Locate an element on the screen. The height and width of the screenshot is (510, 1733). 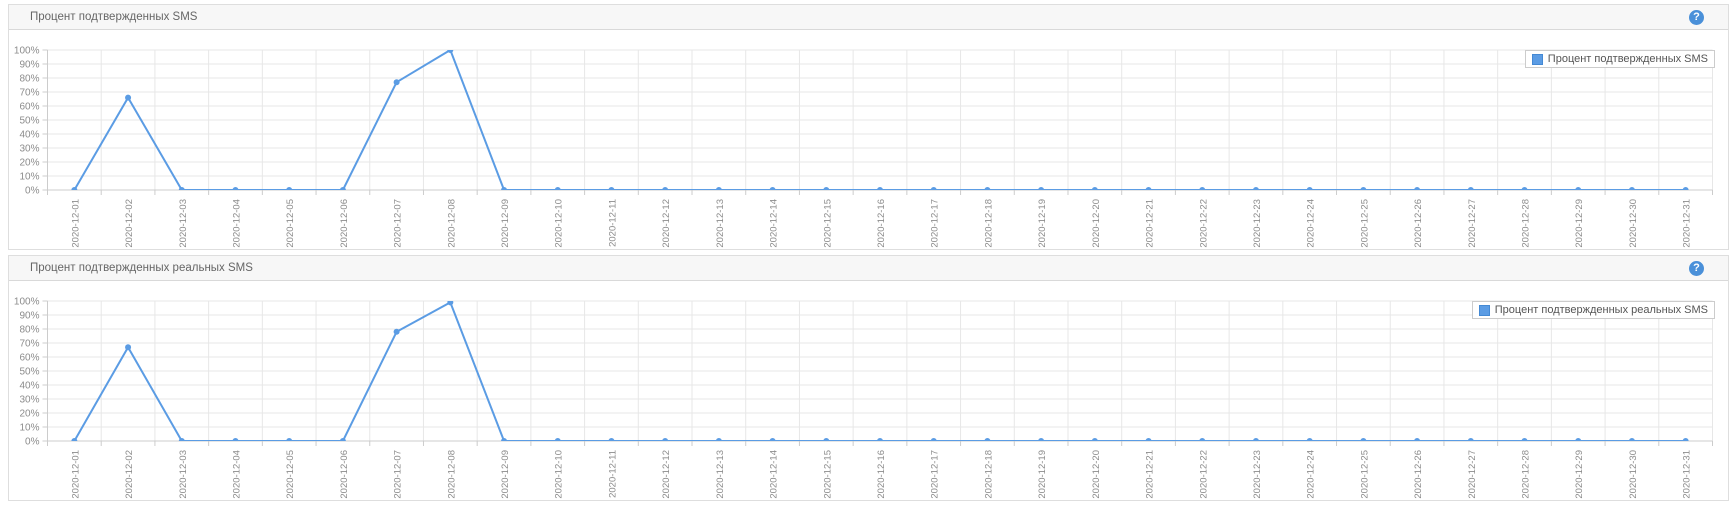
x-tick-label: 2020-12-13 is located at coordinates (720, 474).